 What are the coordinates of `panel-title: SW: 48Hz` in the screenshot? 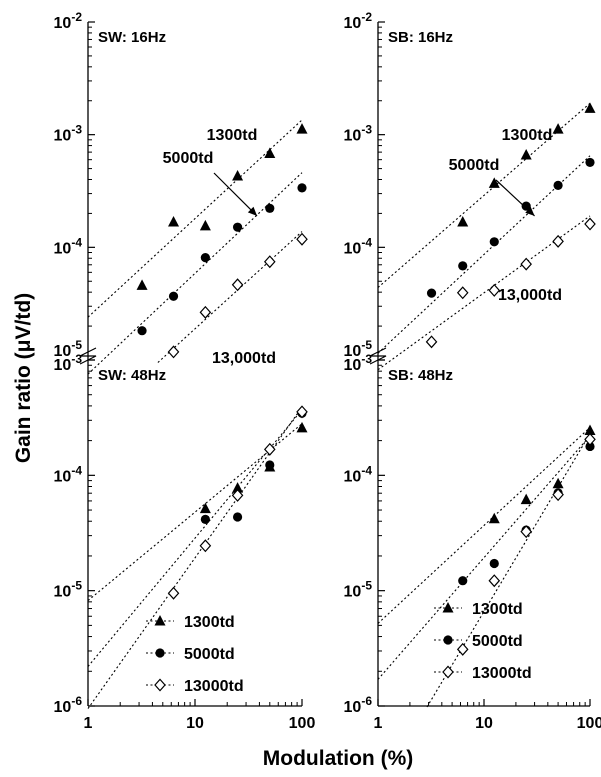 It's located at (132, 375).